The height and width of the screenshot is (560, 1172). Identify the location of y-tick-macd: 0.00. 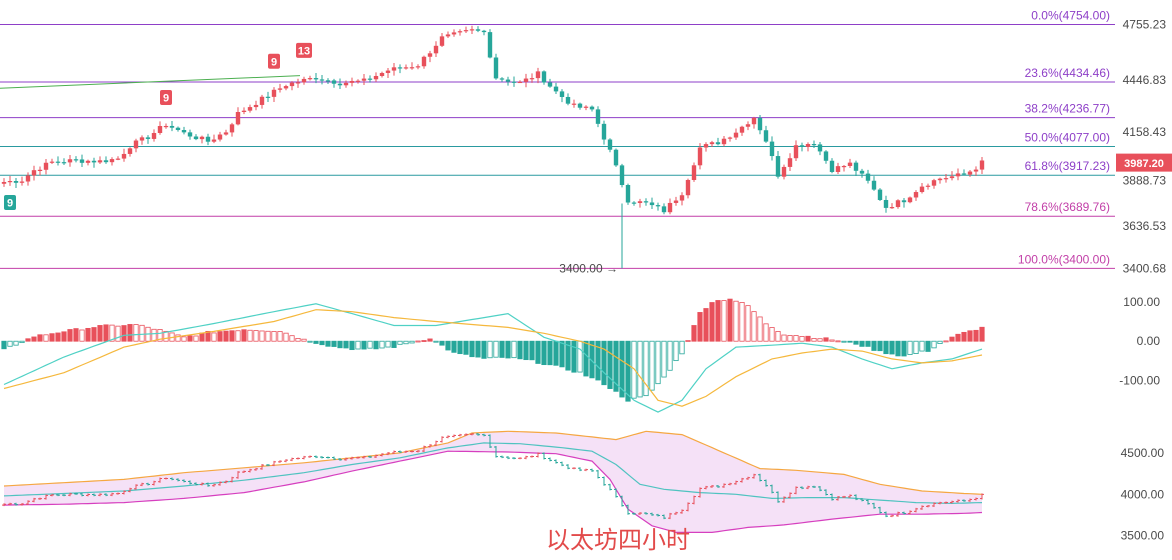
(1149, 341).